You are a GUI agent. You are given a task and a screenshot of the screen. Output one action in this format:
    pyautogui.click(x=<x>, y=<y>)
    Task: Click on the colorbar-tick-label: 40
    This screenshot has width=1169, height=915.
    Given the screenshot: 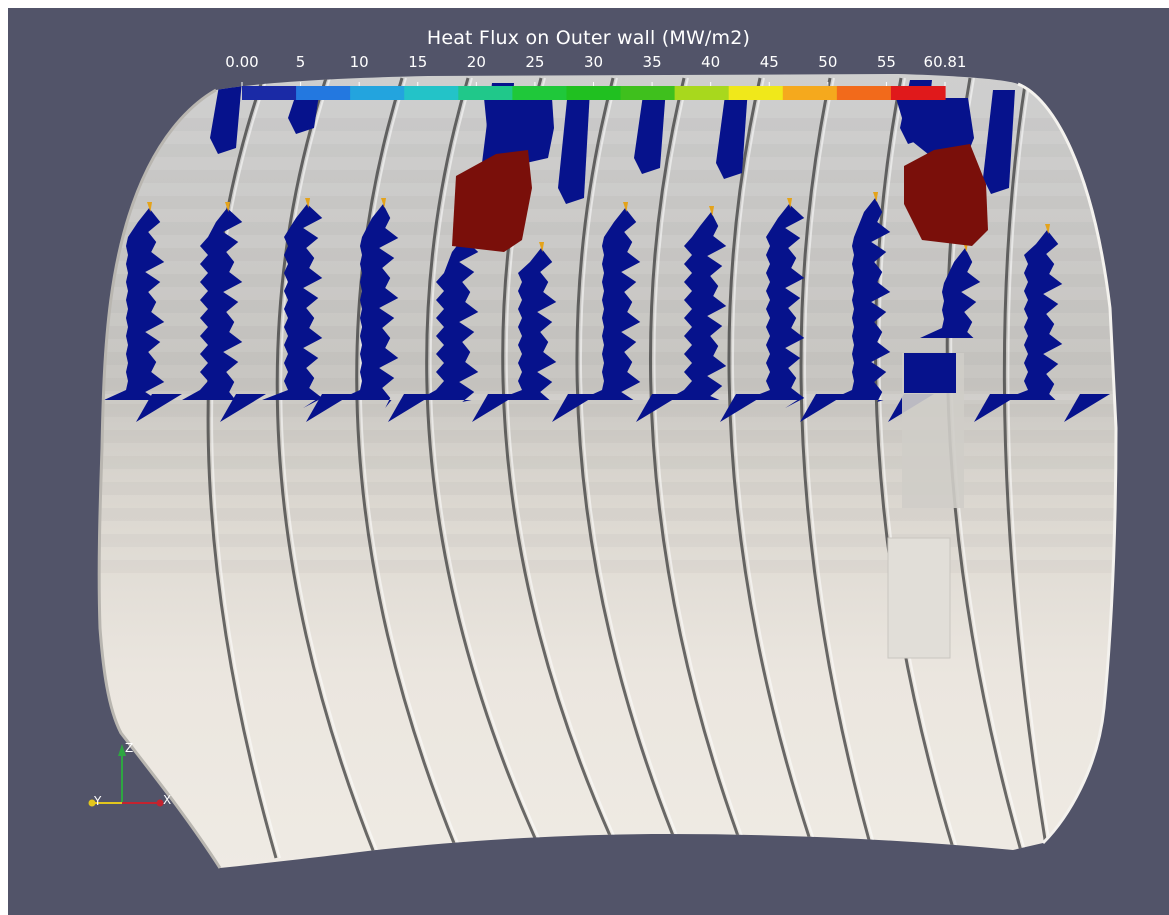 What is the action you would take?
    pyautogui.click(x=711, y=62)
    